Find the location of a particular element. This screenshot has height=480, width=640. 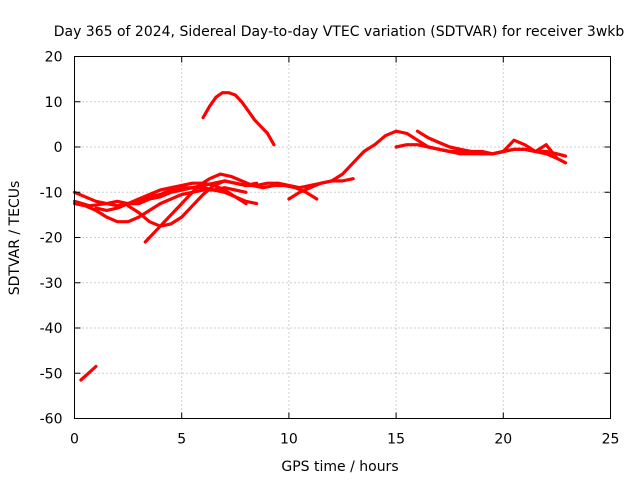

y-tick-label: -50 is located at coordinates (51, 374).